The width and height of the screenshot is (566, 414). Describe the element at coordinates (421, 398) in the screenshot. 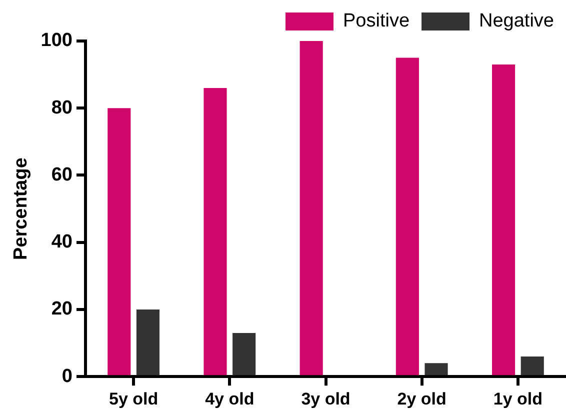

I see `x-tick-label: 2y old` at that location.